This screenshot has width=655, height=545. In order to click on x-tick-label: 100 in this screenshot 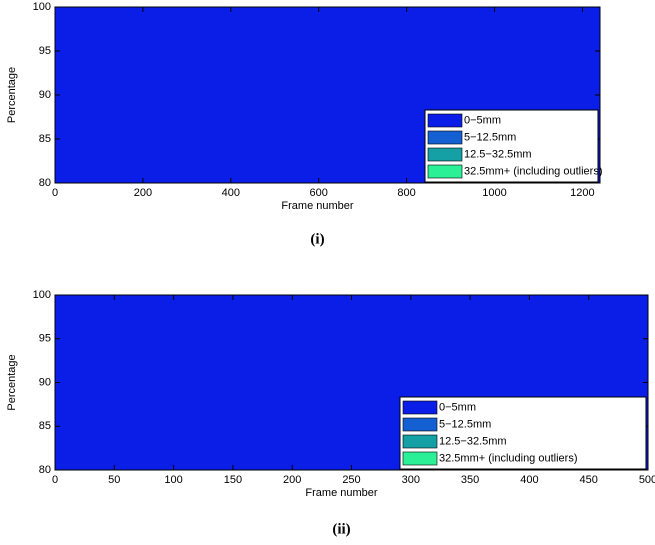, I will do `click(173, 480)`.